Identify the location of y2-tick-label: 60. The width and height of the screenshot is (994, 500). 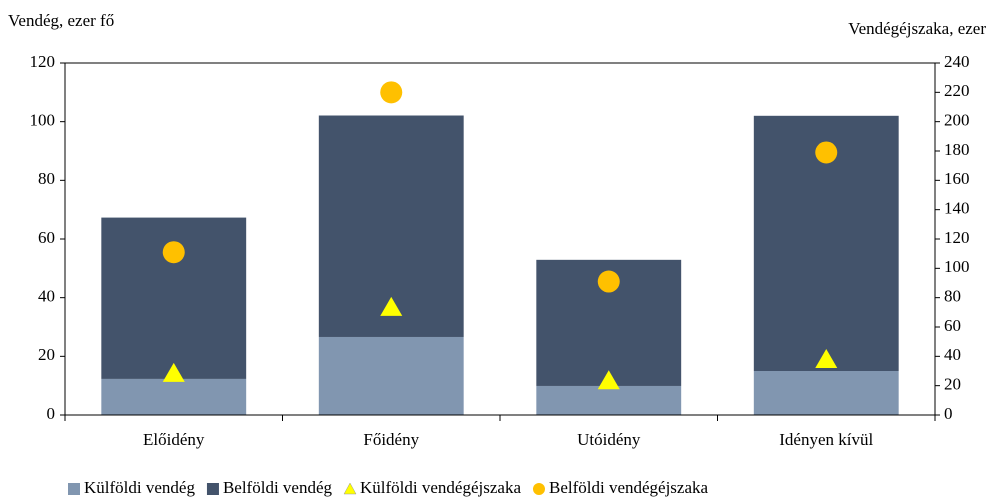
(952, 325).